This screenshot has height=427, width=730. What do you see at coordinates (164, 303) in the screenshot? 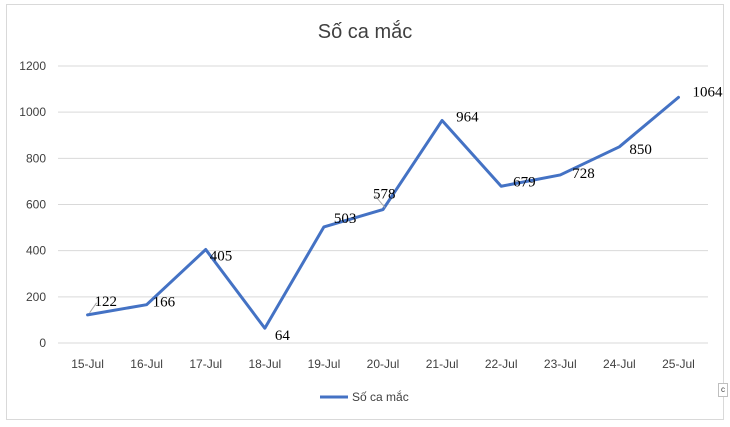
I see `data-label: 166` at bounding box center [164, 303].